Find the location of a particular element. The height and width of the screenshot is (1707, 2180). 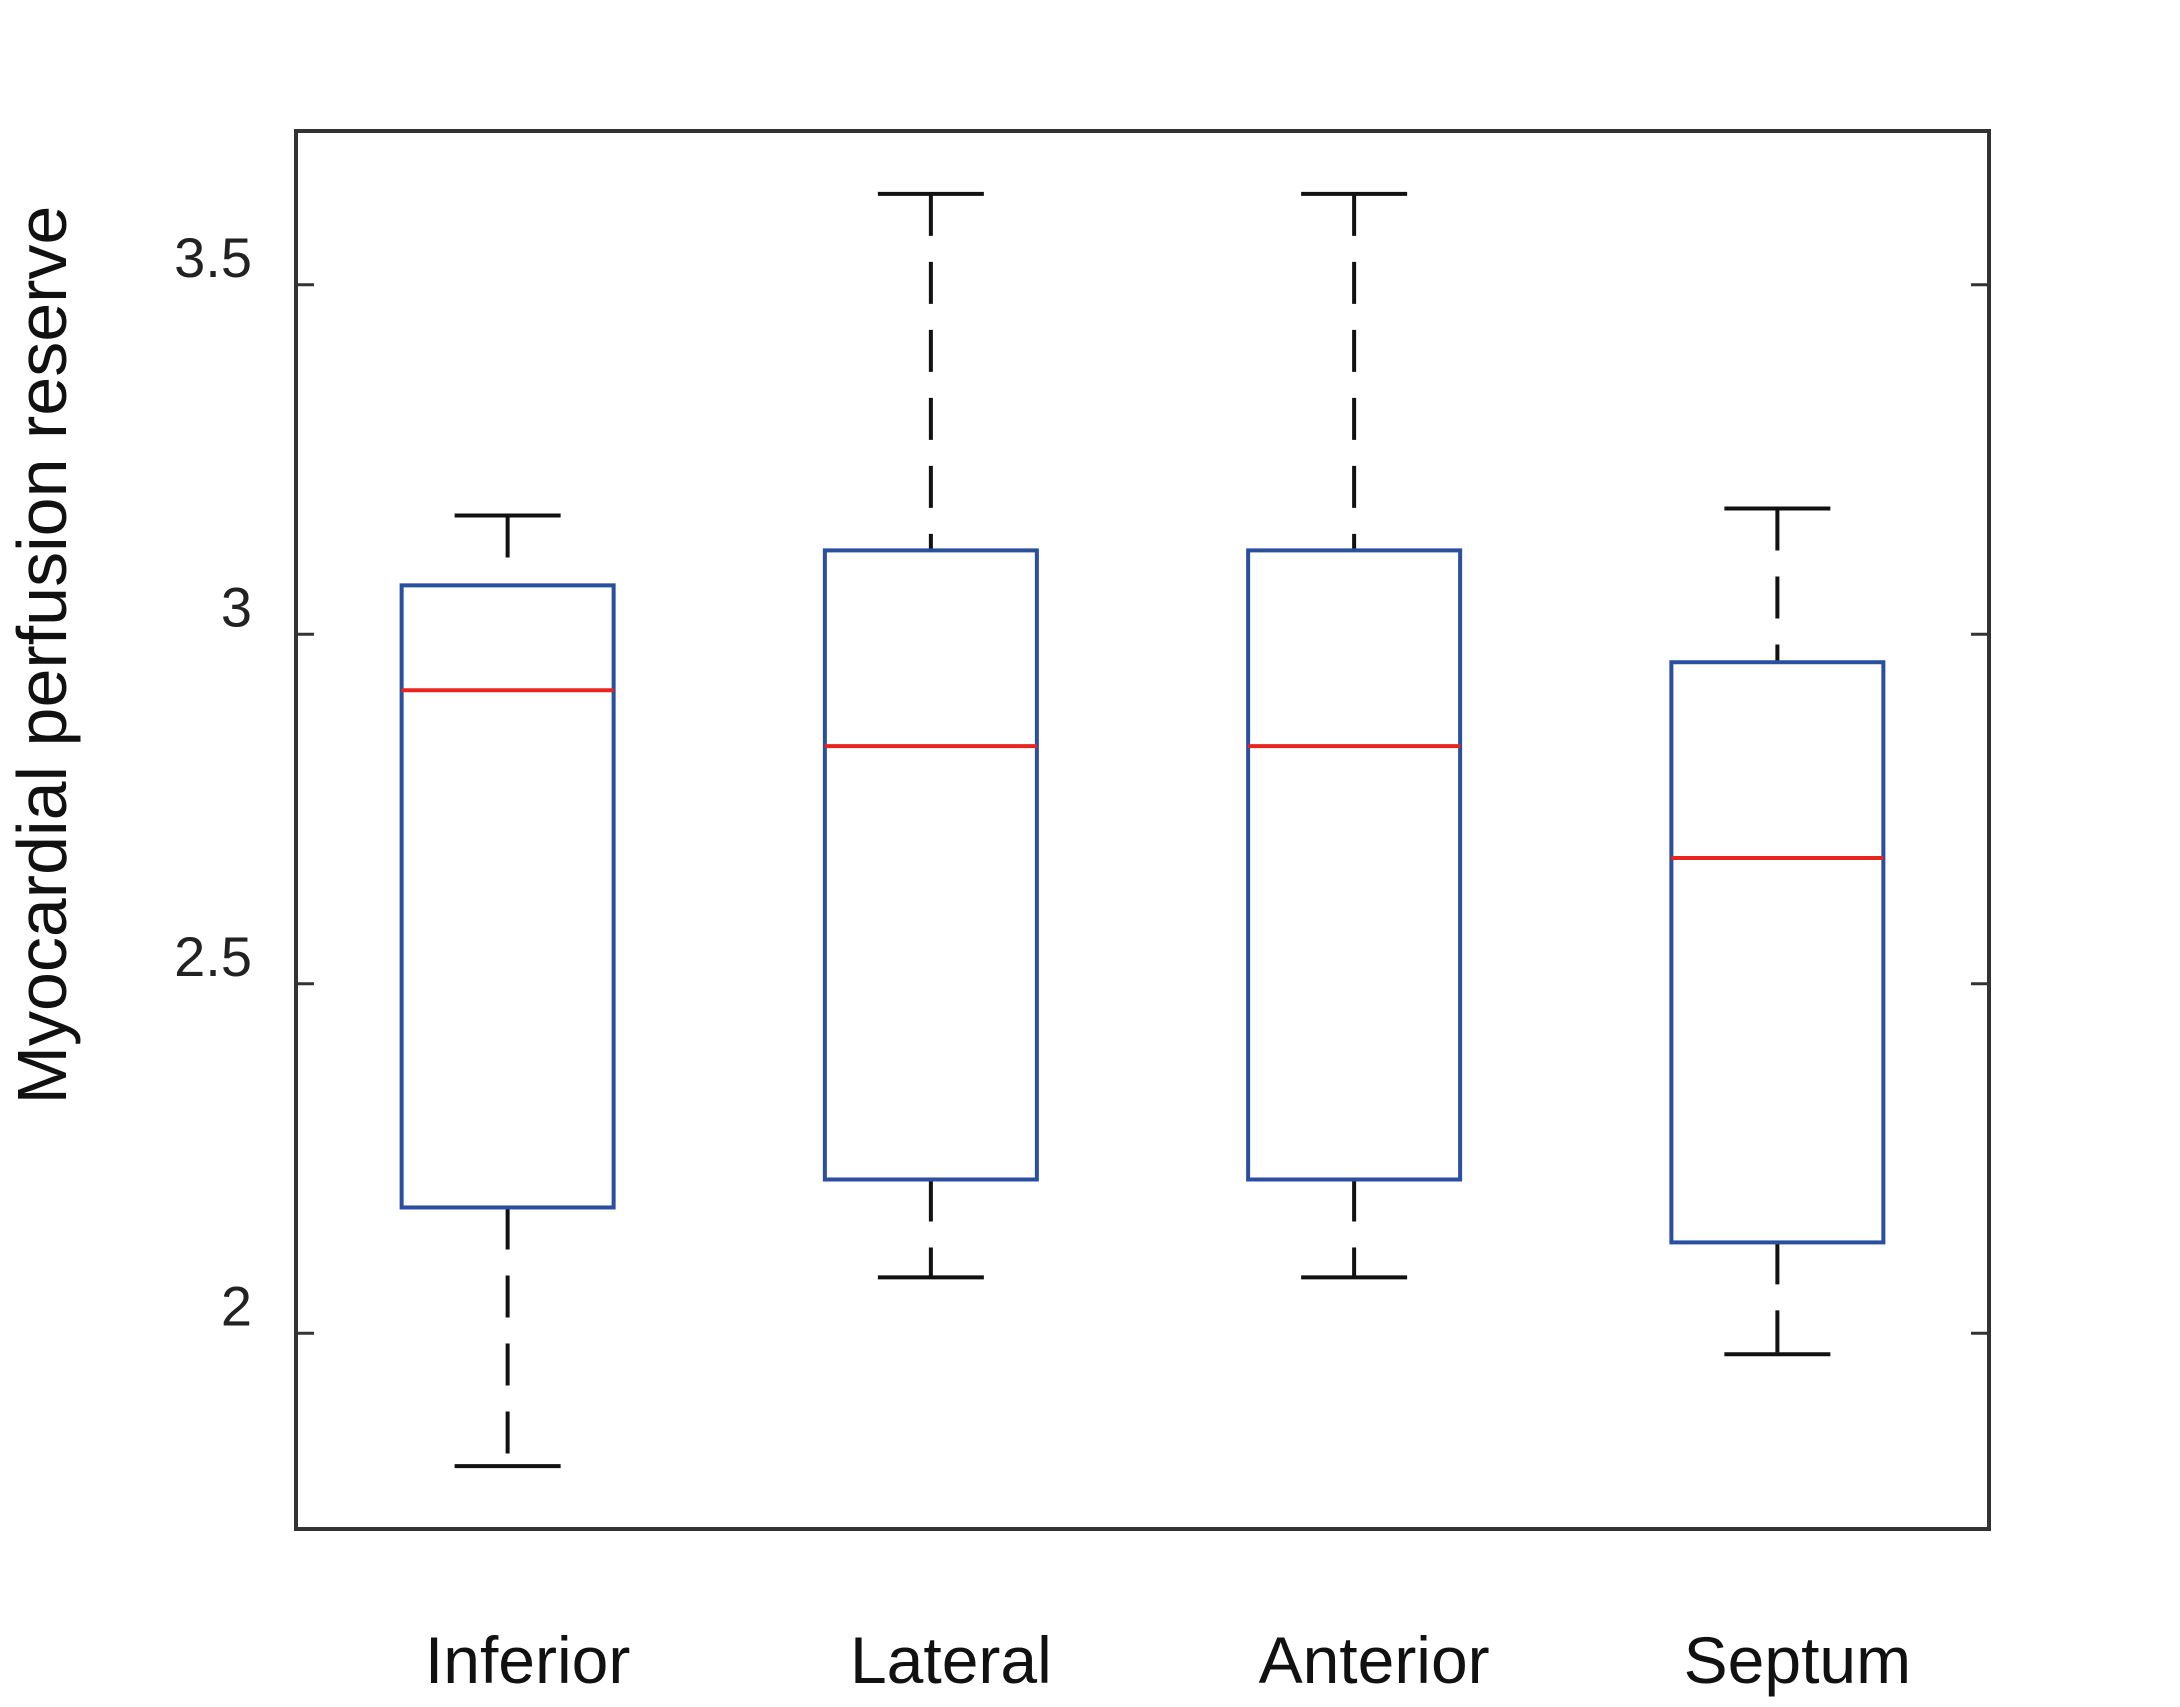

x-axis-category-labels: Inferior Lateral Anterior Septum is located at coordinates (1168, 1660).